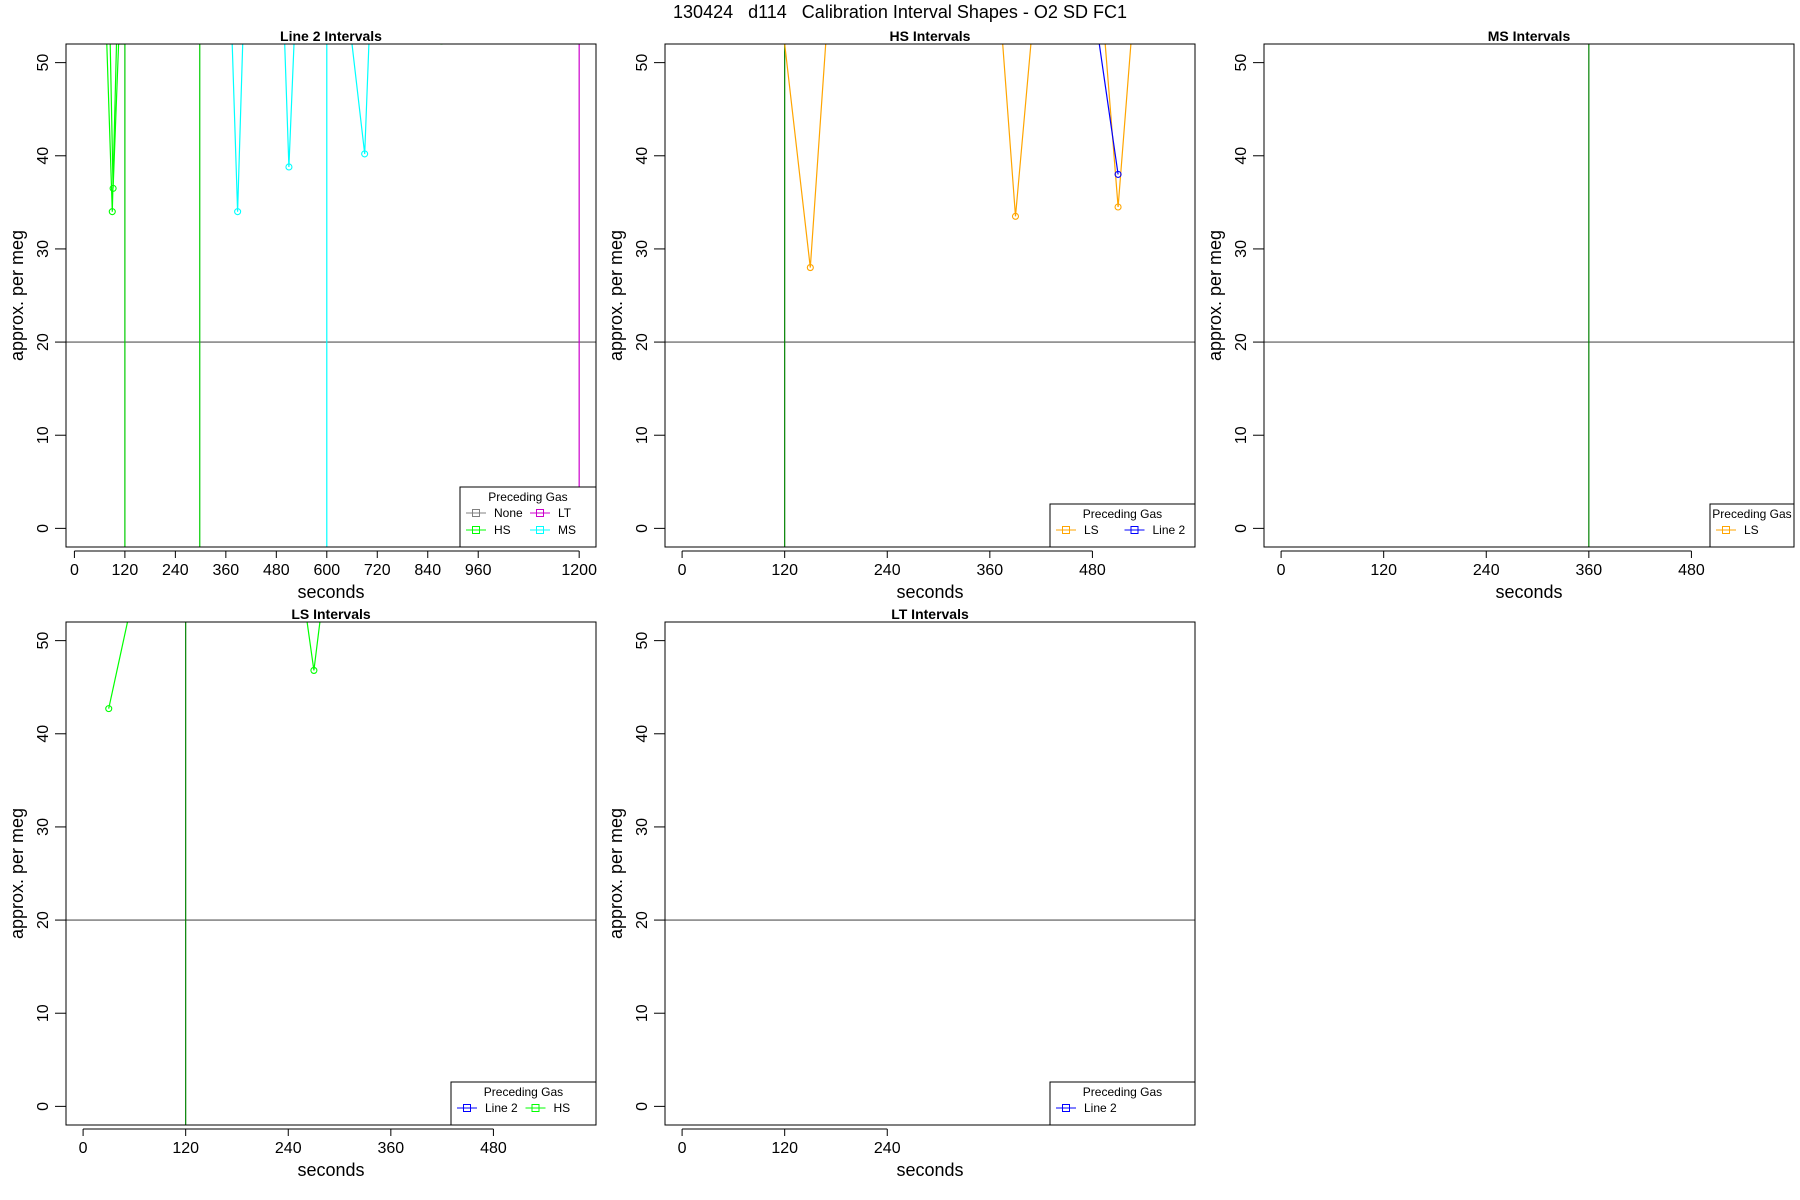  I want to click on legend-entry: MS, so click(567, 530).